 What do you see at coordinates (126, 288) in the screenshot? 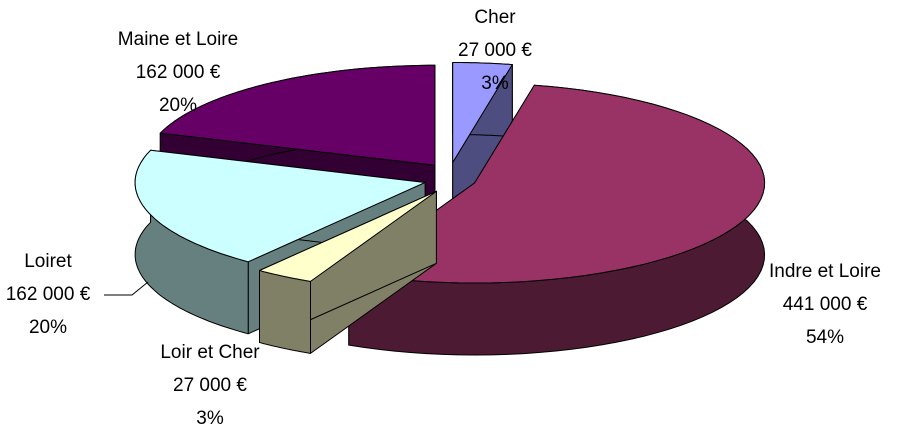
I see `leader-line` at bounding box center [126, 288].